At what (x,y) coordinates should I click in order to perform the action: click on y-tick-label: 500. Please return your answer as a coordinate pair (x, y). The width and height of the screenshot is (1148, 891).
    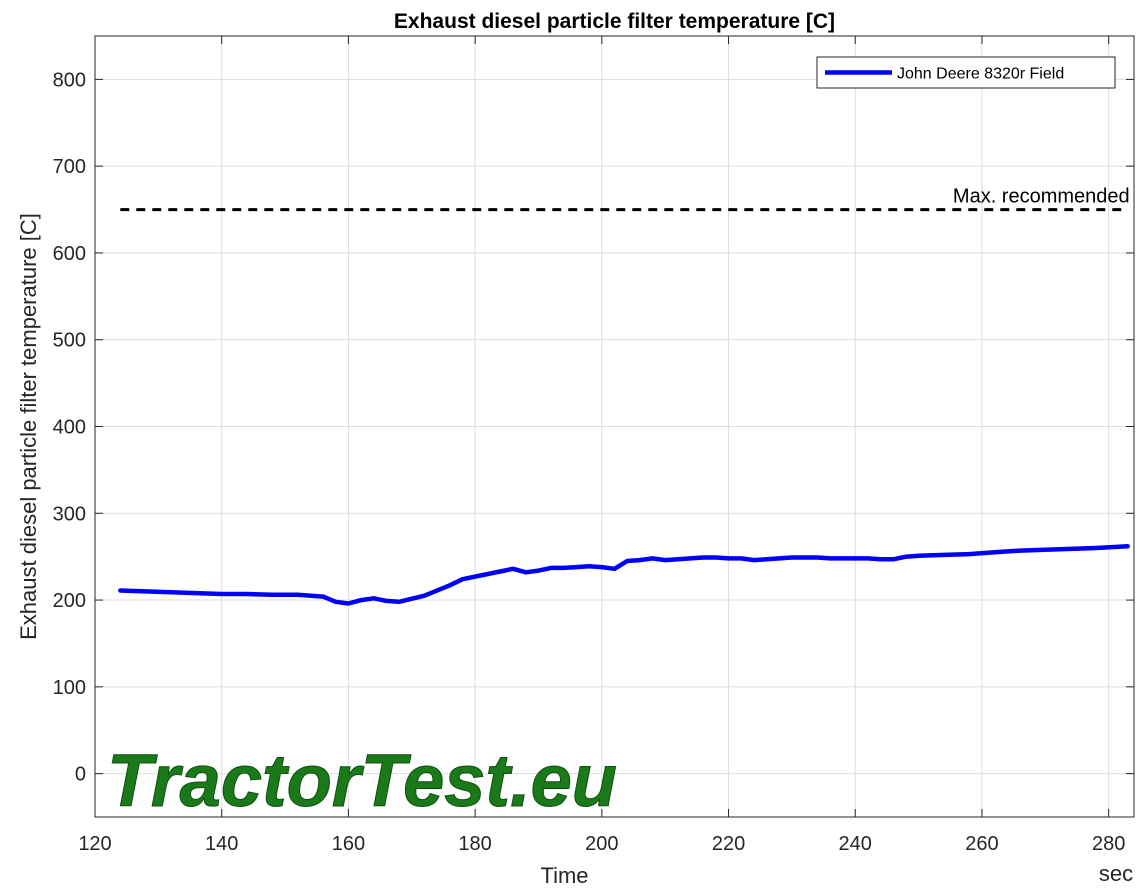
    Looking at the image, I should click on (69, 341).